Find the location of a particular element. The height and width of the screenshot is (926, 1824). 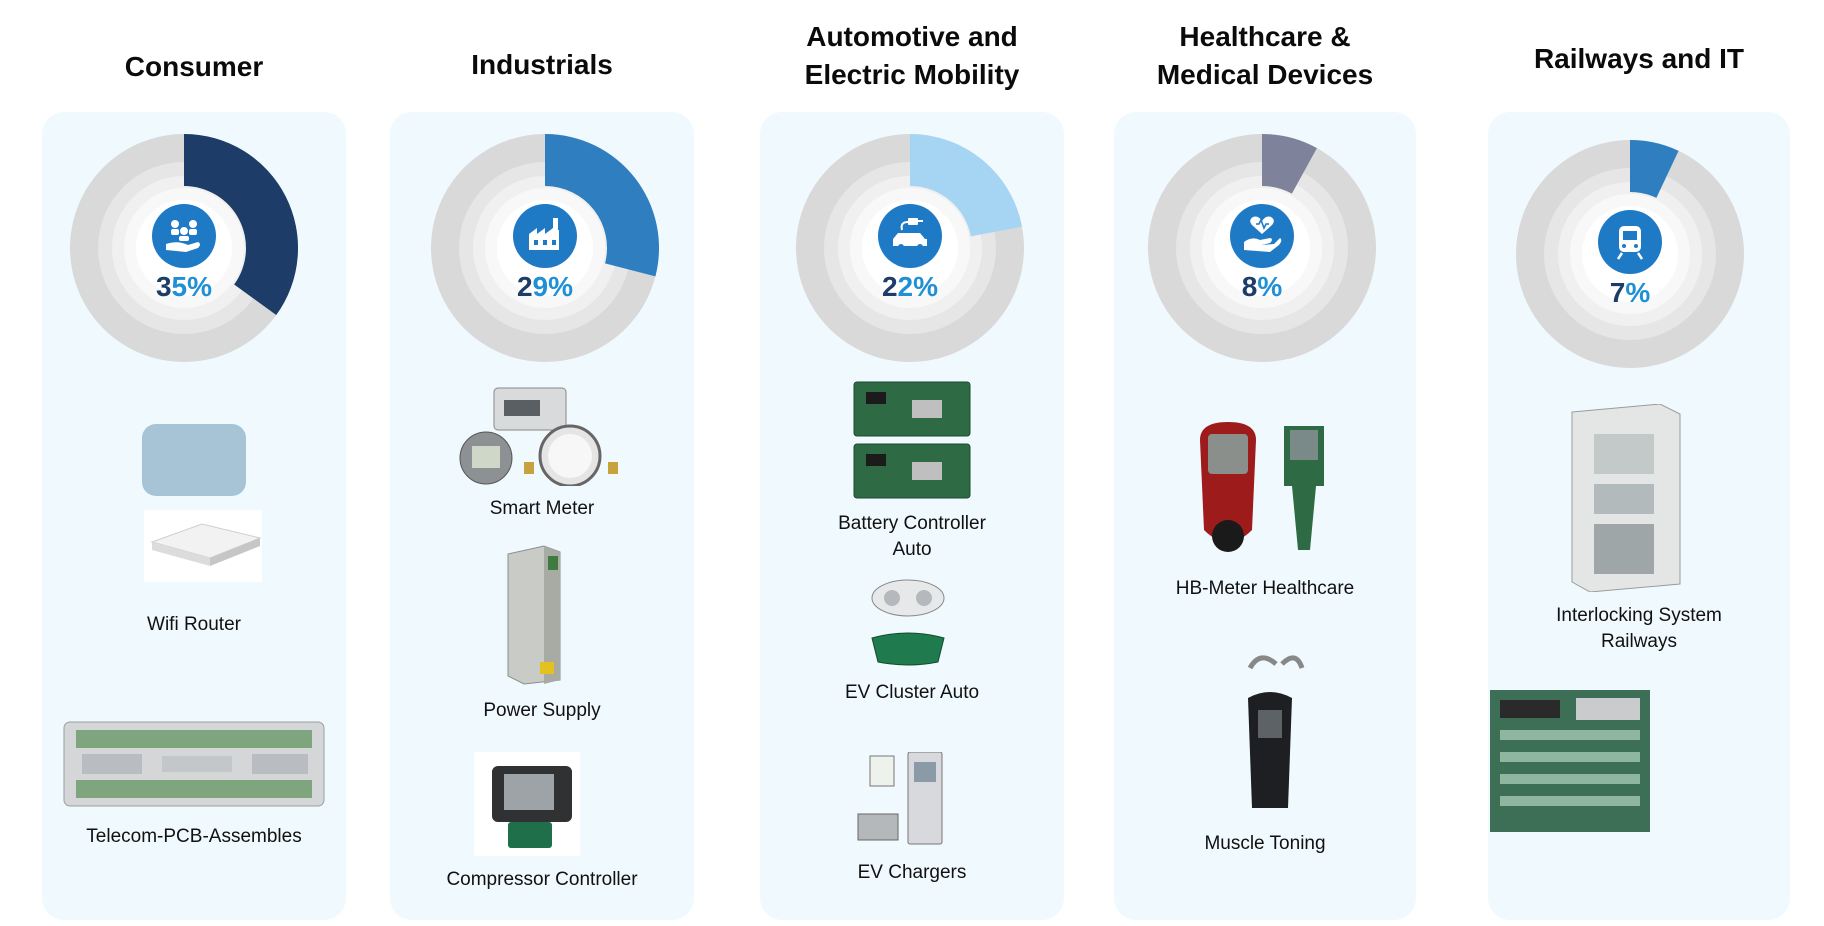

donut-chart: 35% is located at coordinates (184, 248).